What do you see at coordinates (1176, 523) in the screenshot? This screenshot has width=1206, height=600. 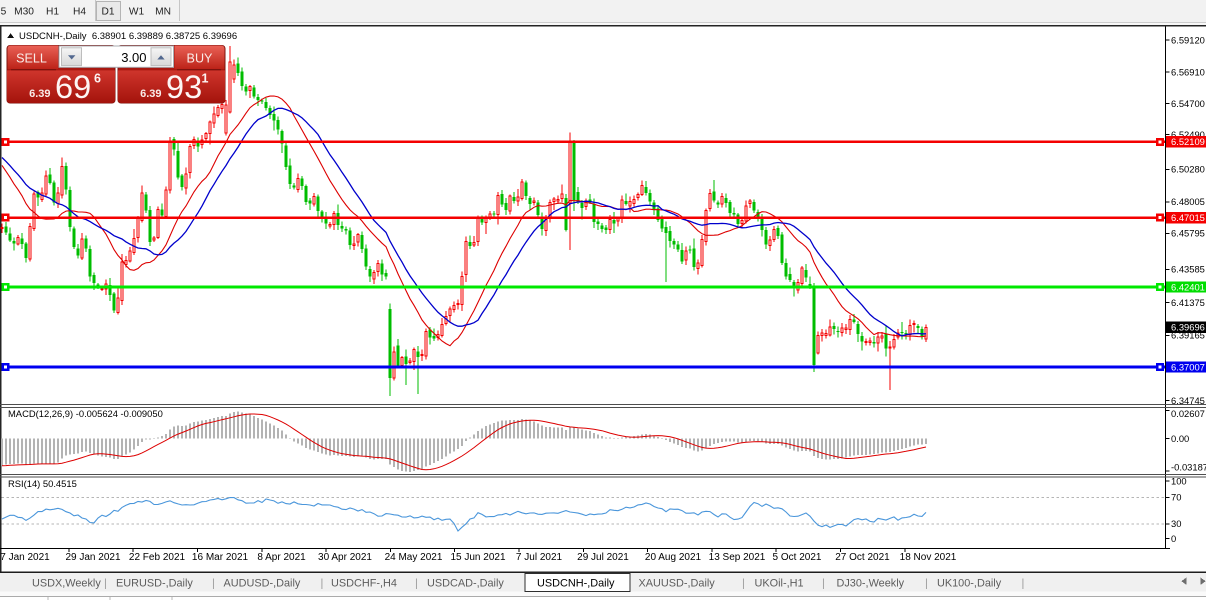 I see `svg-text: 30` at bounding box center [1176, 523].